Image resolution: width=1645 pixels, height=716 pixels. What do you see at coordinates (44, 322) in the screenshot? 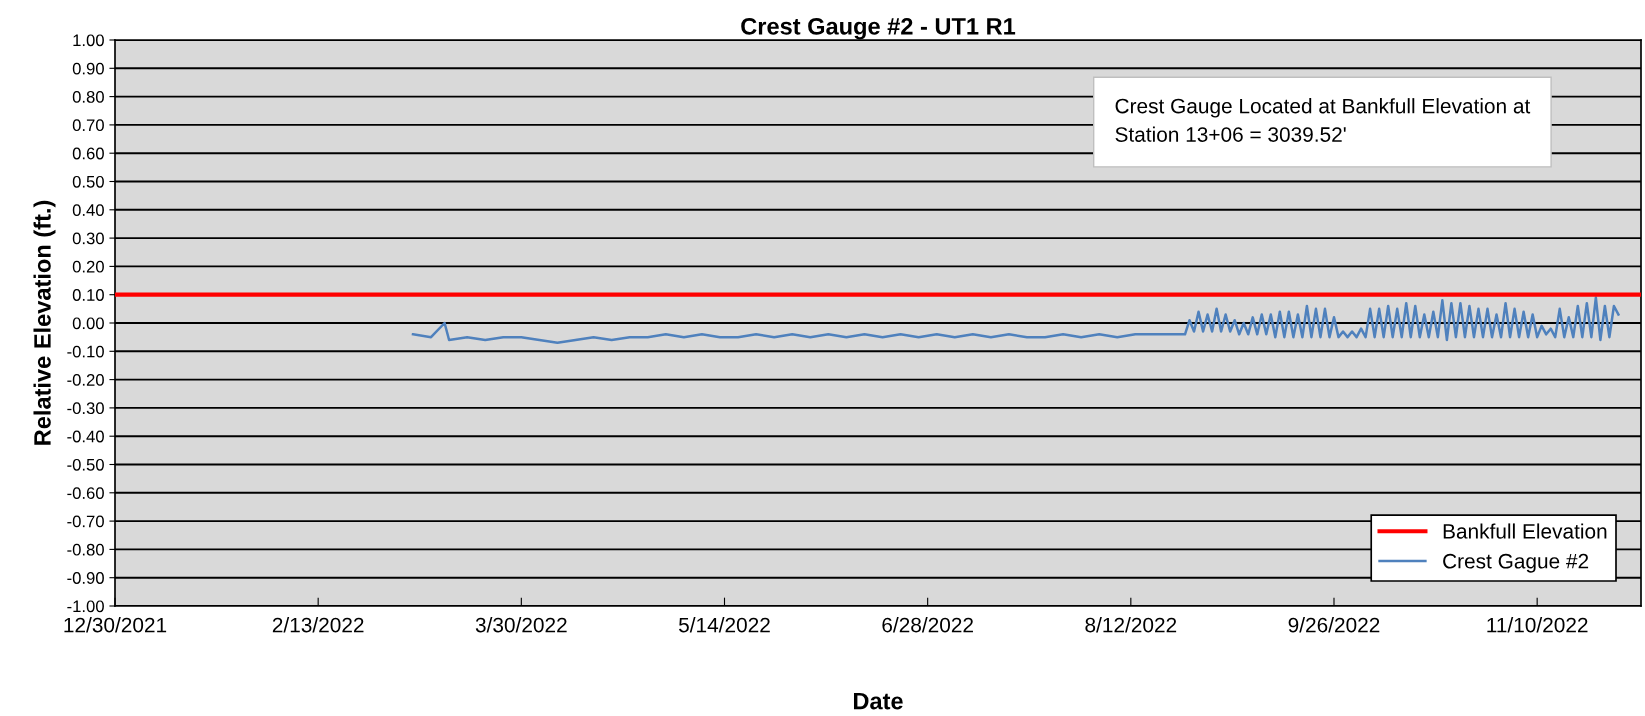
I see `y-axis-title: Relative Elevation (ft.)` at bounding box center [44, 322].